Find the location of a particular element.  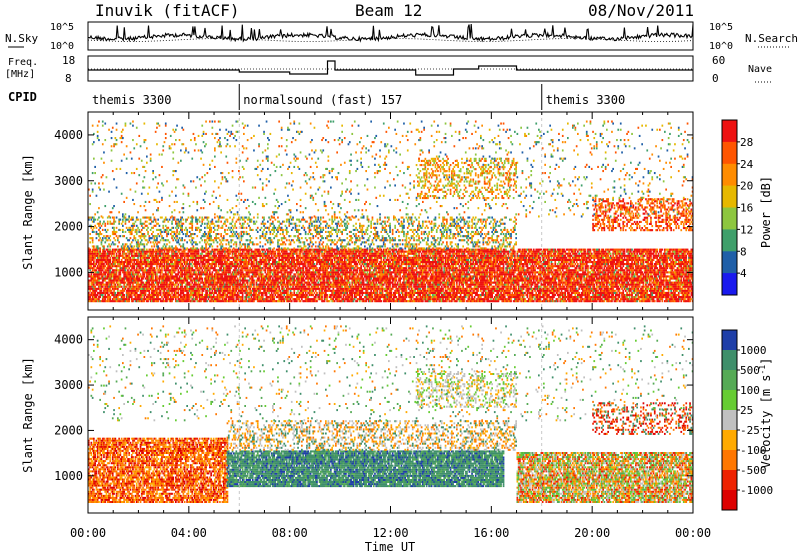

nave-tick-bottom: 0 is located at coordinates (715, 78).